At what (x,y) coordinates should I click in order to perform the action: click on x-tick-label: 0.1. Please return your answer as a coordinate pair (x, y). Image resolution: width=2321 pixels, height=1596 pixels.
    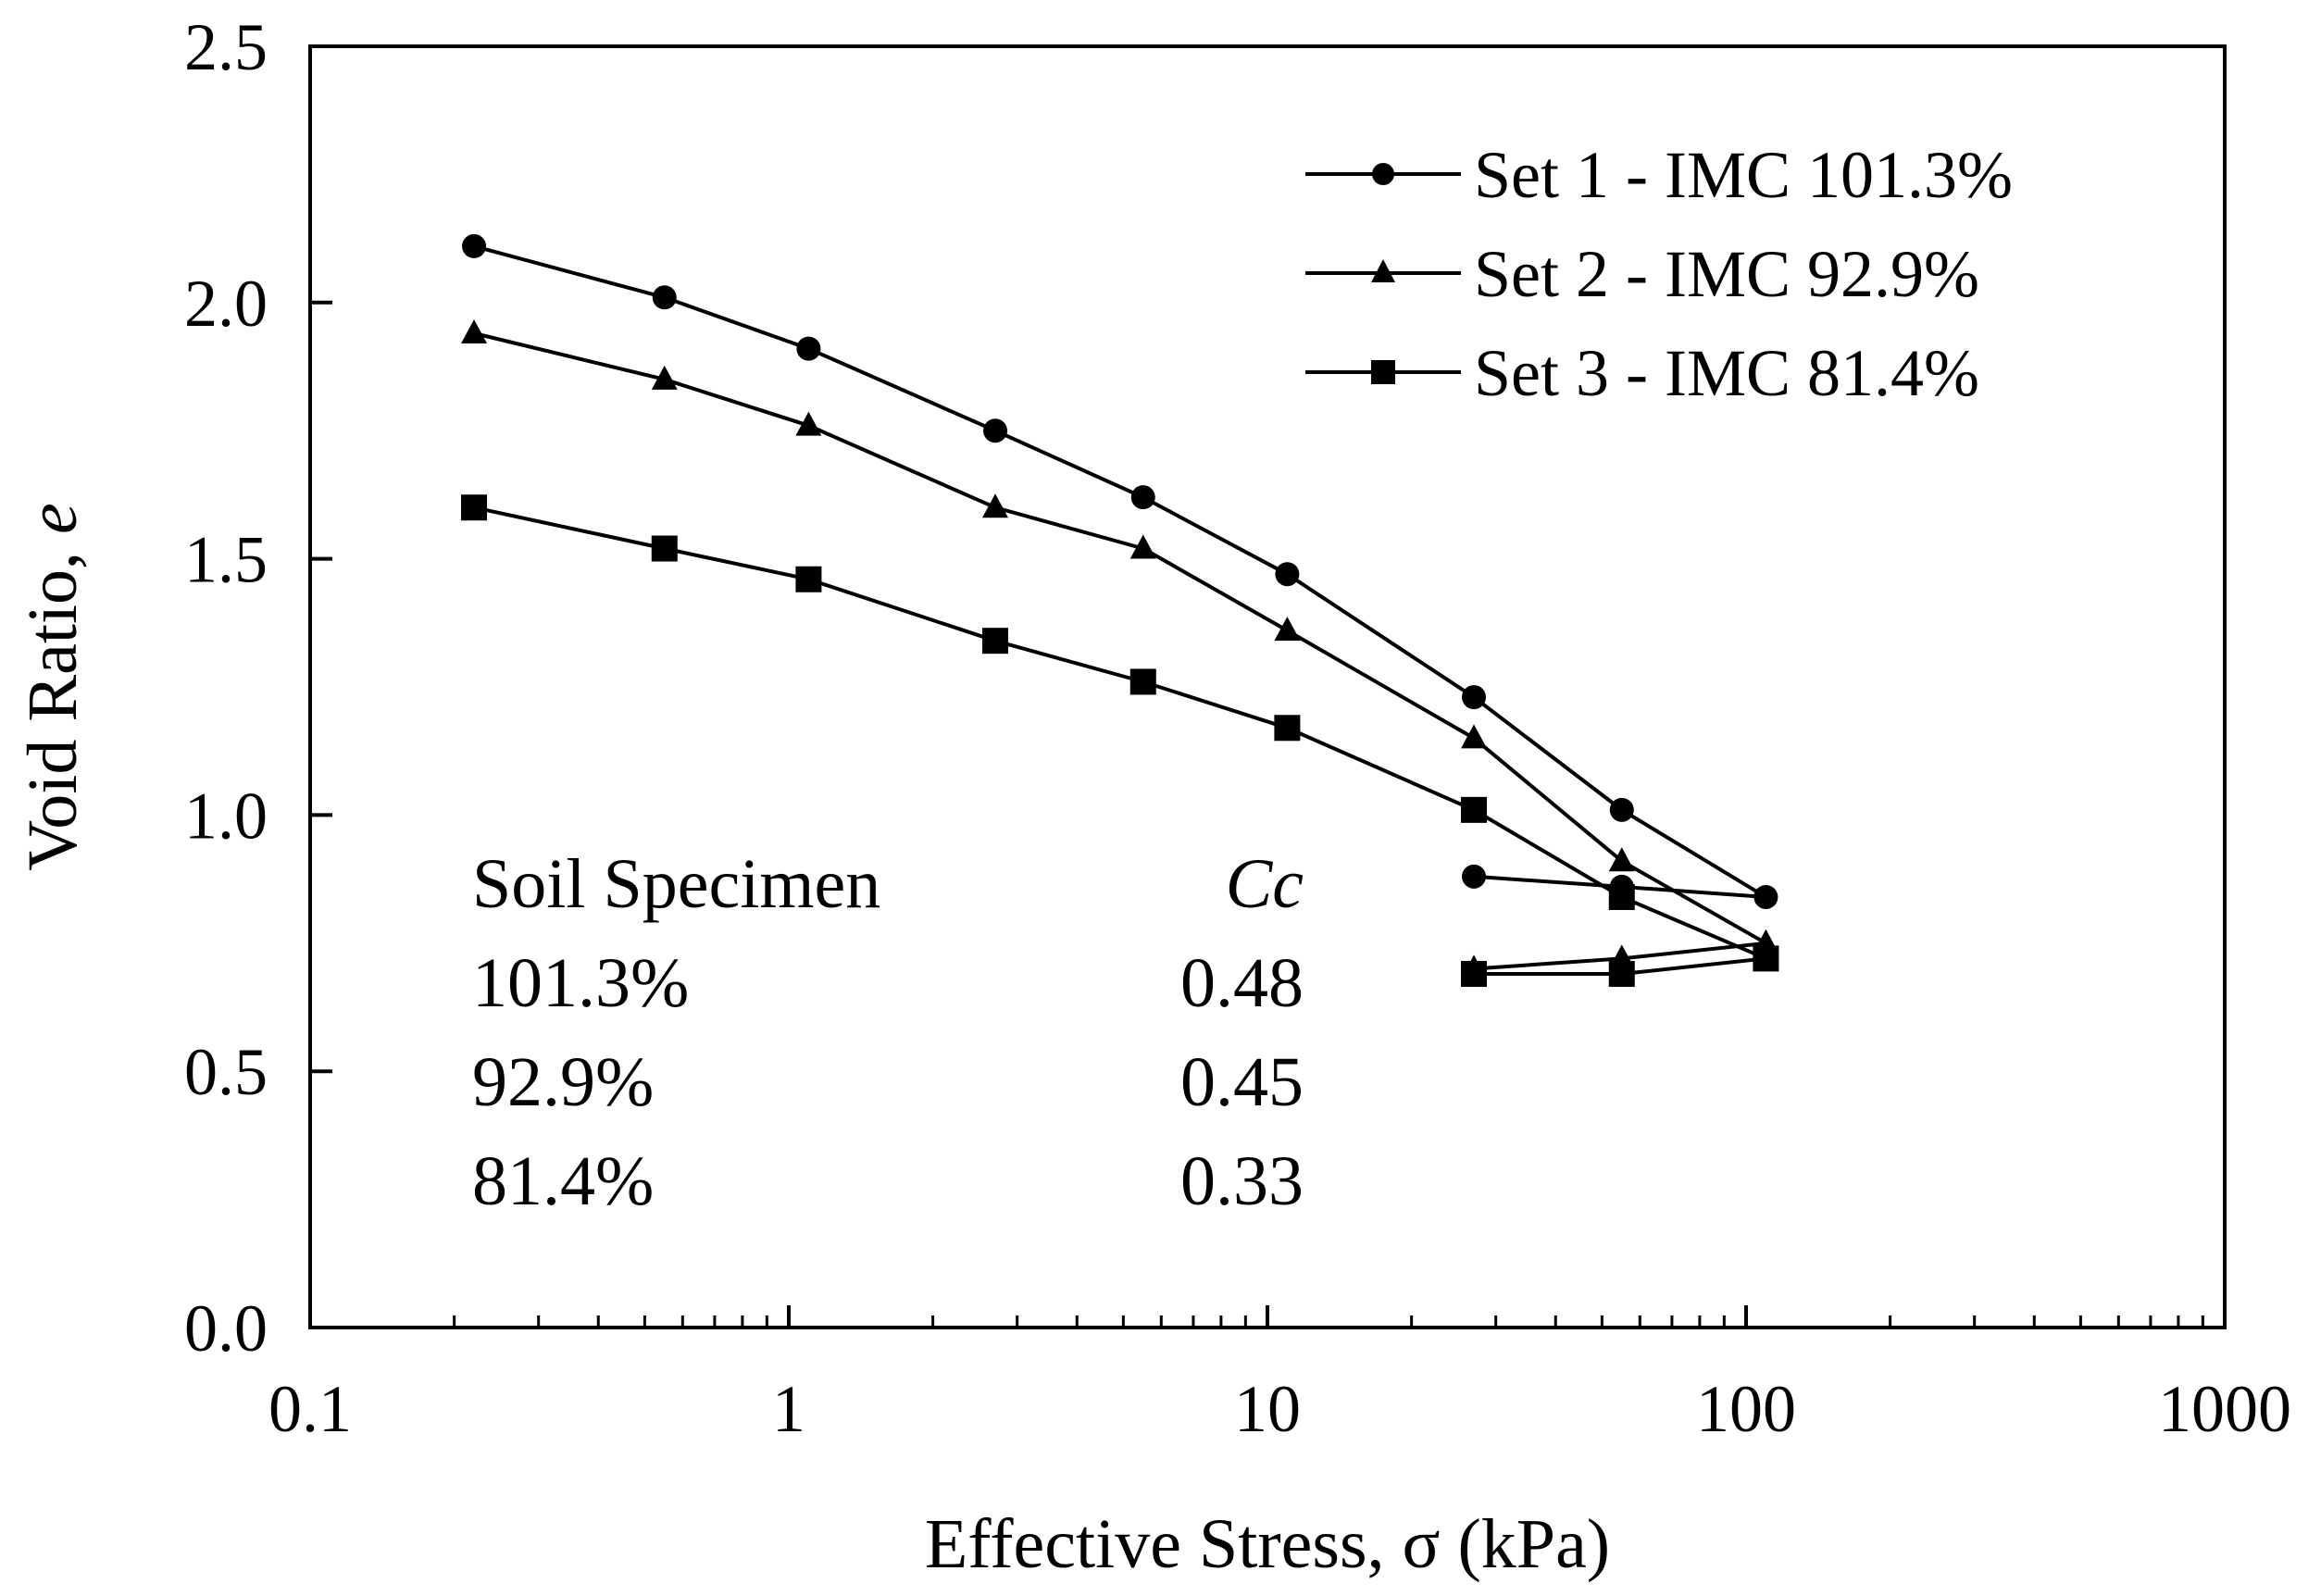
    Looking at the image, I should click on (310, 1409).